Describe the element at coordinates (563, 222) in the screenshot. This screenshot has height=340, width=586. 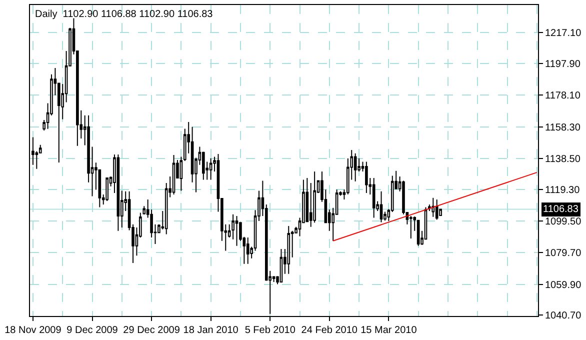
I see `y-tick-label: 1099.50` at that location.